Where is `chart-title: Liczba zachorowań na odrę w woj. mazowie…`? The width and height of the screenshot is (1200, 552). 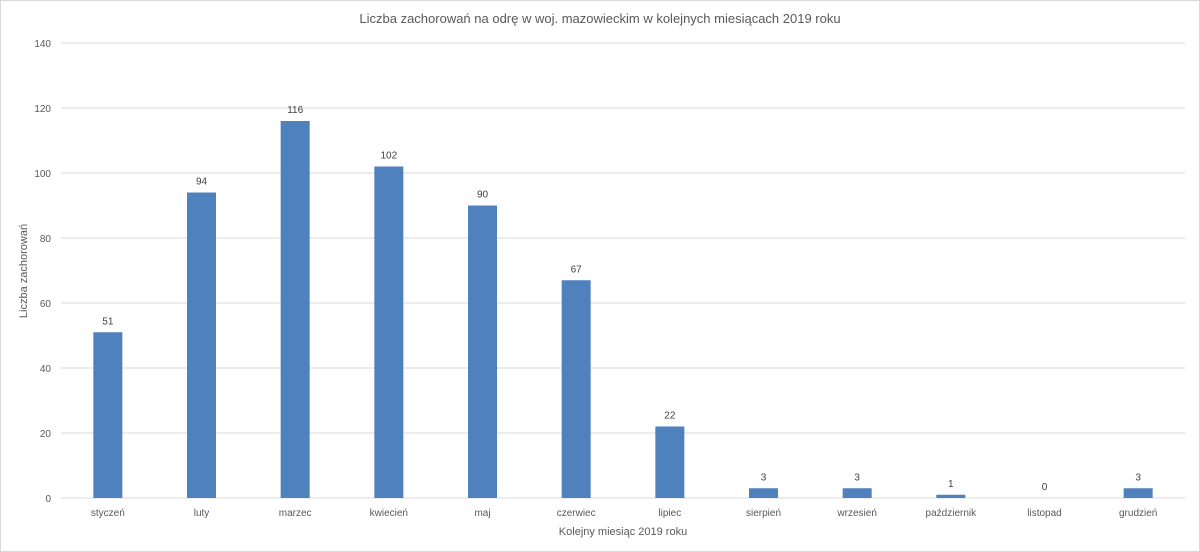
chart-title: Liczba zachorowań na odrę w woj. mazowie… is located at coordinates (599, 18).